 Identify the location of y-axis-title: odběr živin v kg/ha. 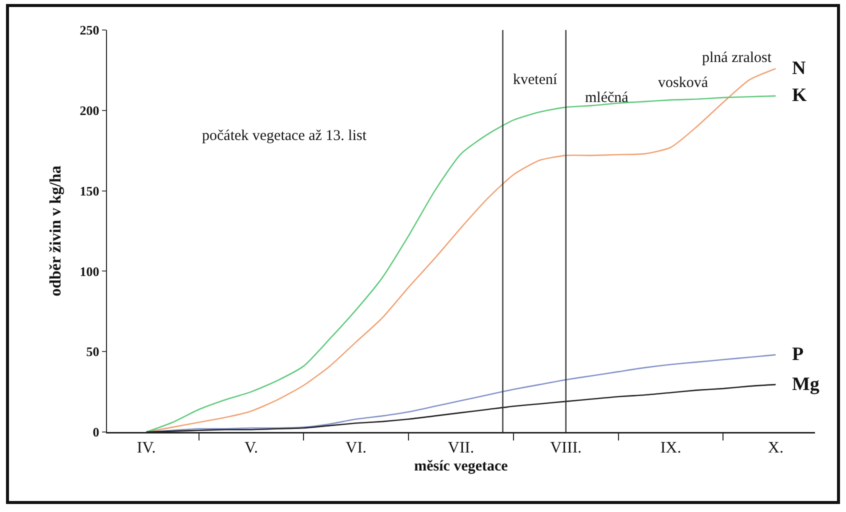
(56, 231).